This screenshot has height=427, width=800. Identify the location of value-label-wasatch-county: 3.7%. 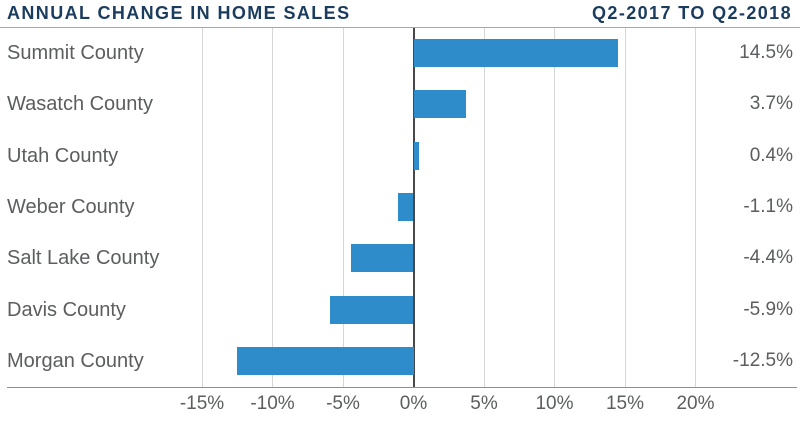
(771, 104).